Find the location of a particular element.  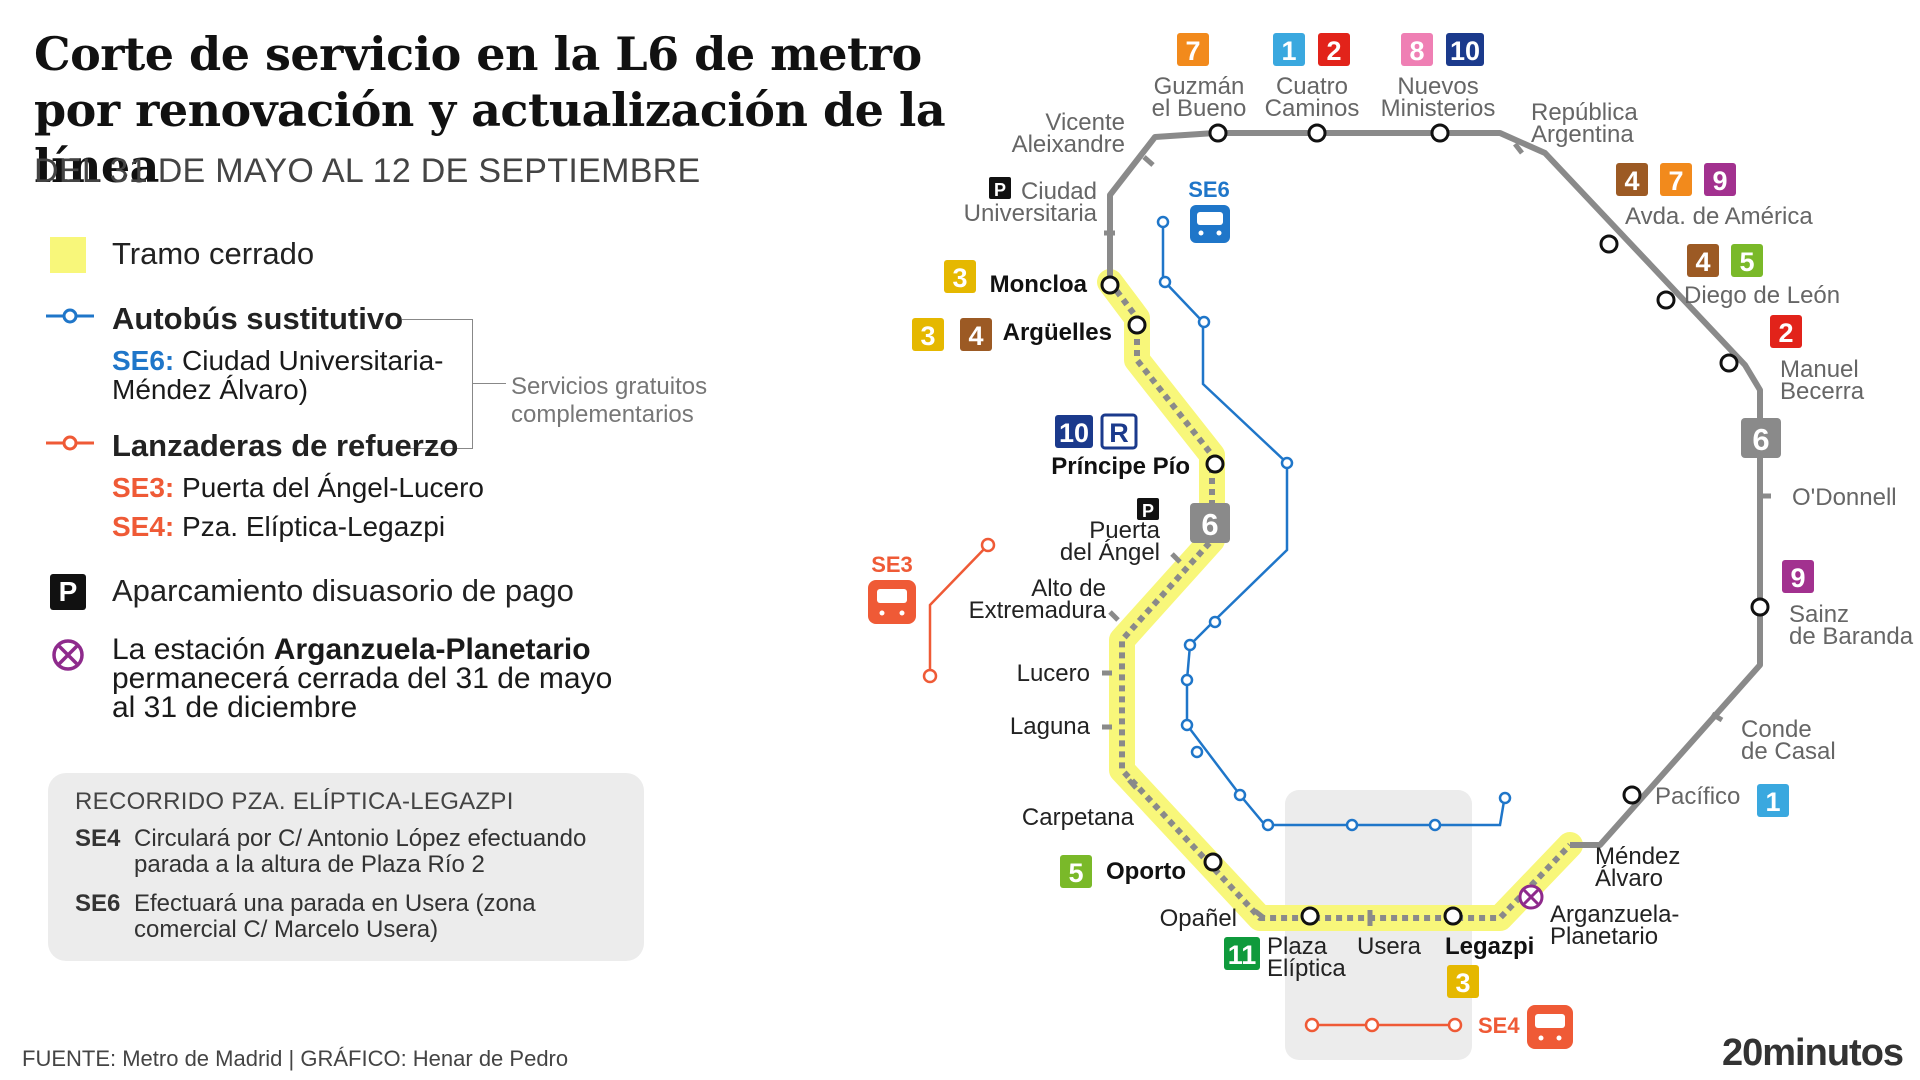

station-tick-alto-extremadura is located at coordinates (1114, 616).